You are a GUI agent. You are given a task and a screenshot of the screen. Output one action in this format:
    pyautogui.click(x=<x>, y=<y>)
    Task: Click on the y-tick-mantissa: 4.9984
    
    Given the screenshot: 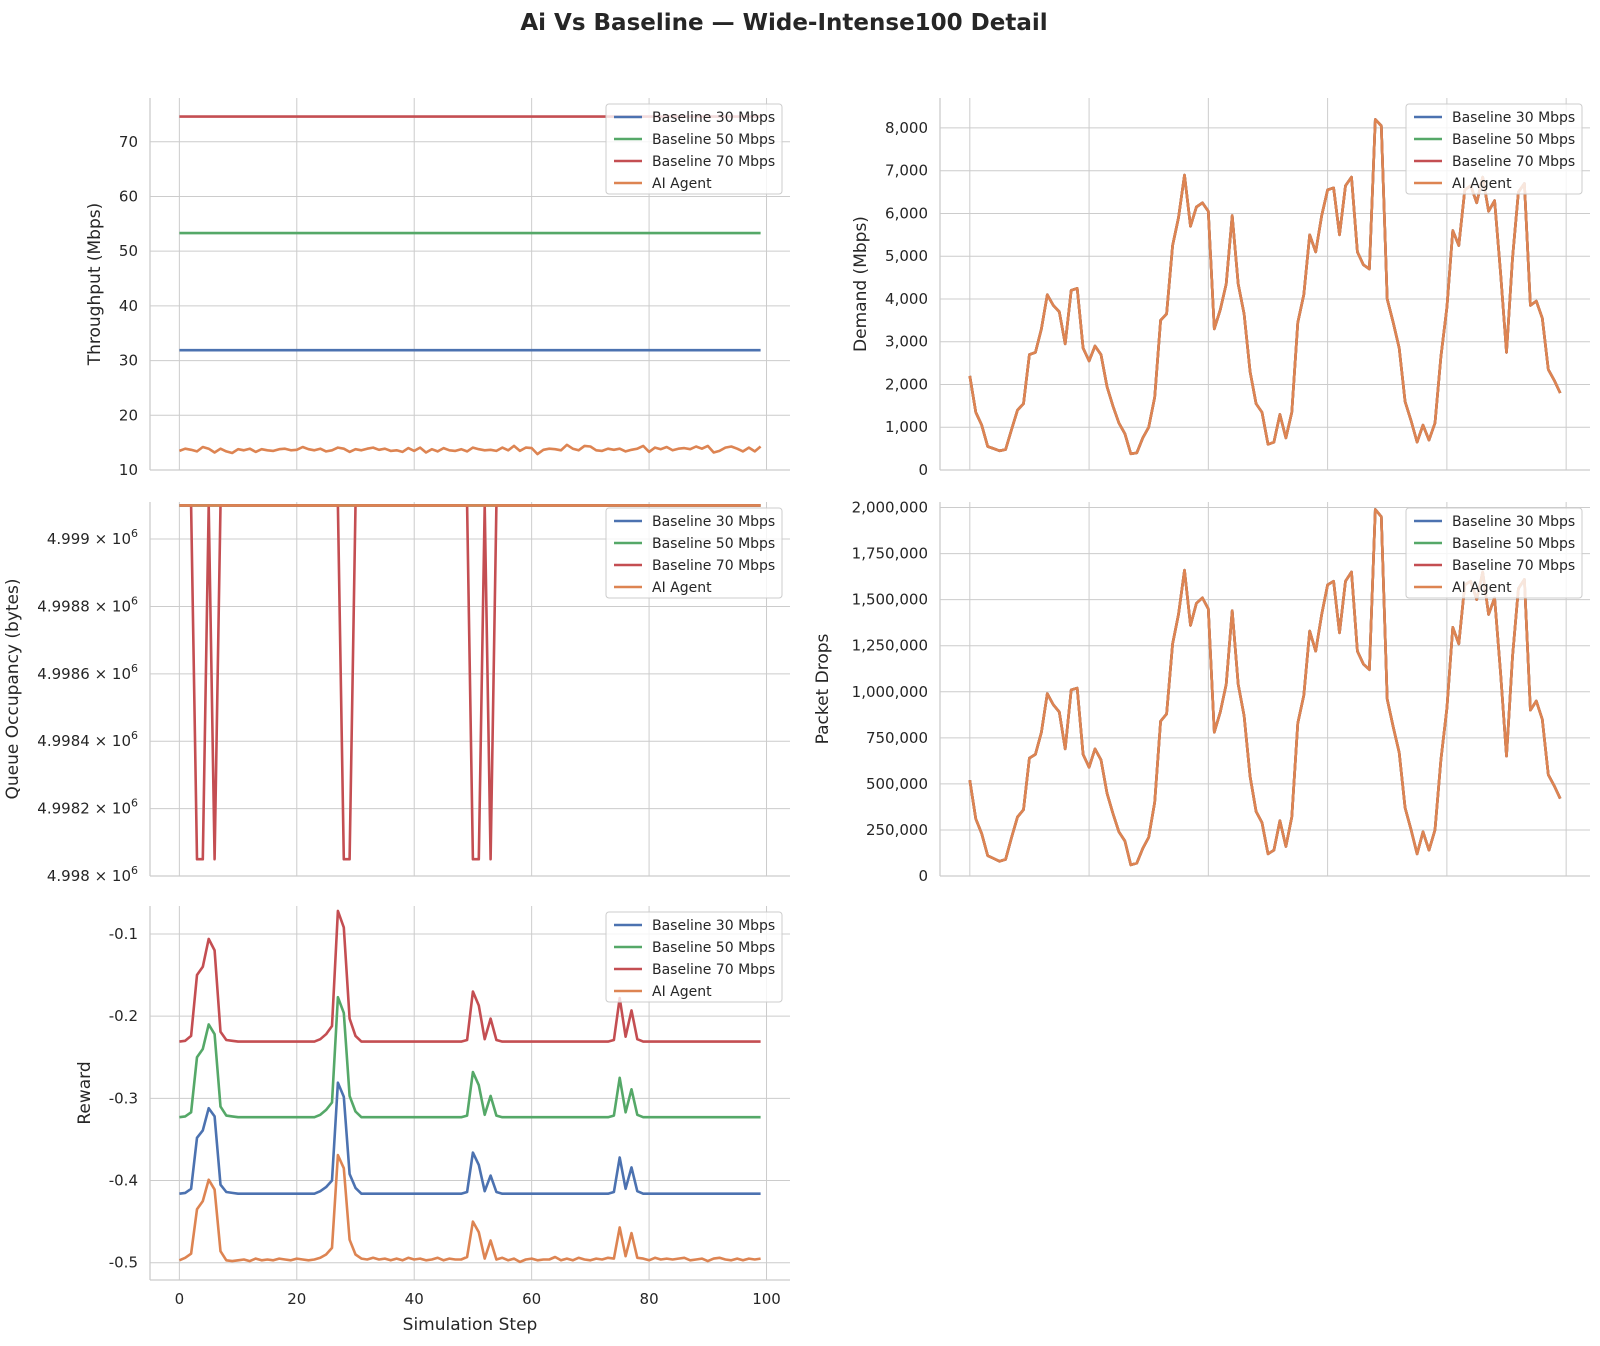 What is the action you would take?
    pyautogui.click(x=65, y=741)
    